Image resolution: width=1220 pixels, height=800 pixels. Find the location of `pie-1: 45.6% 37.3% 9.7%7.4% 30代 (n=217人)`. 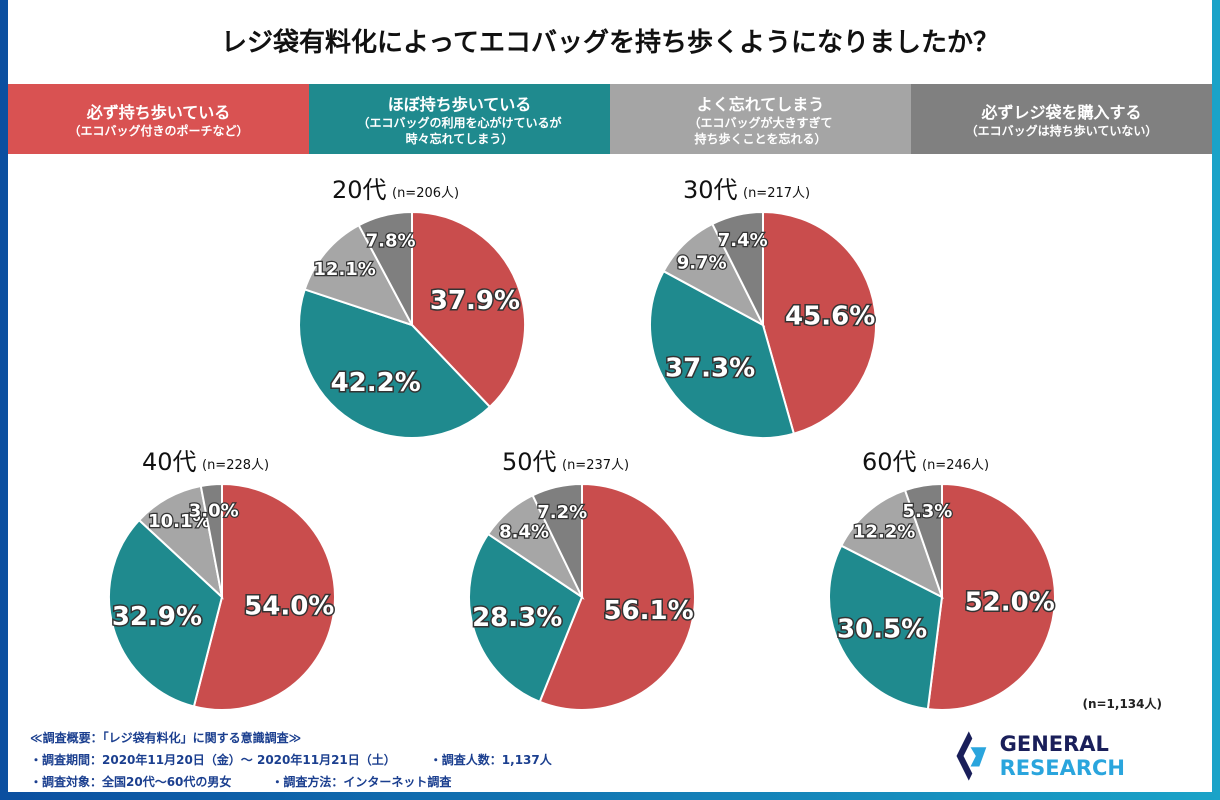

pie-1: 45.6% 37.3% 9.7%7.4% 30代 (n=217人) is located at coordinates (763, 307).